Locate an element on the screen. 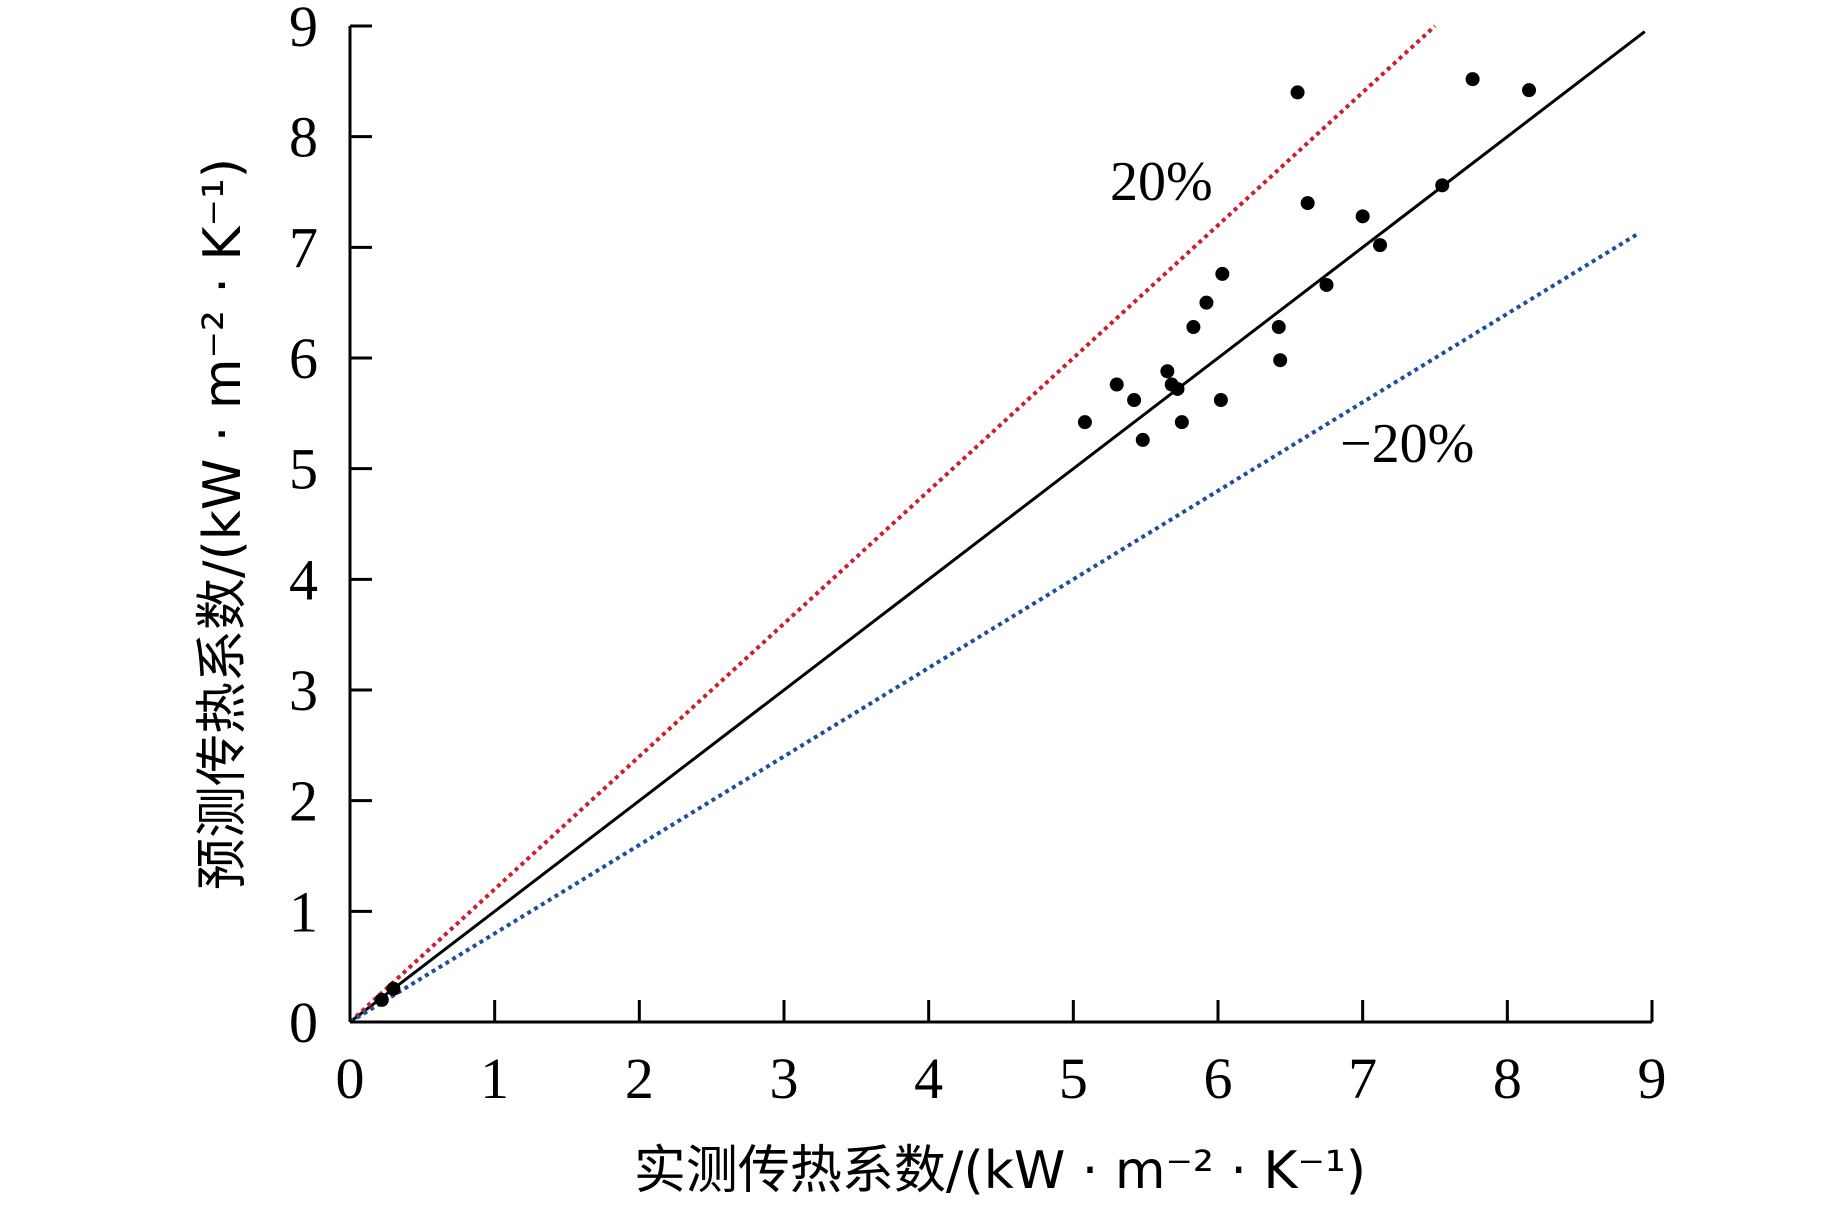 The image size is (1843, 1205). y-tick-label: 0 is located at coordinates (303, 1022).